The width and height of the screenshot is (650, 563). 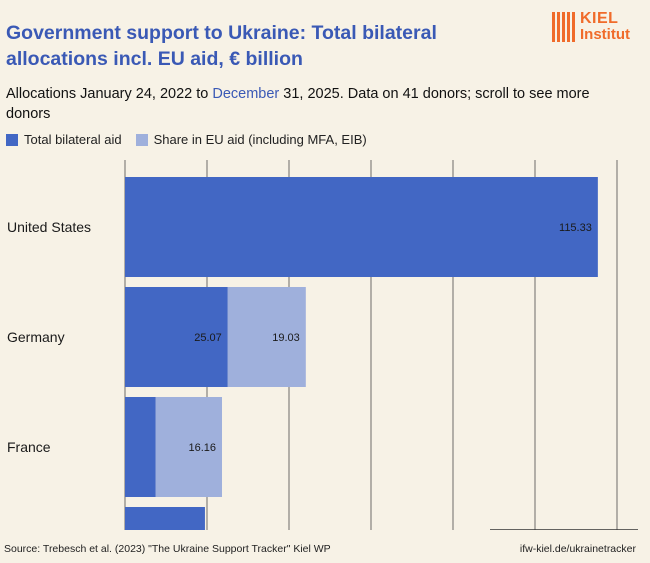 I want to click on legend-item-eu-share: Share in EU aid (including MFA, EIB), so click(x=251, y=139).